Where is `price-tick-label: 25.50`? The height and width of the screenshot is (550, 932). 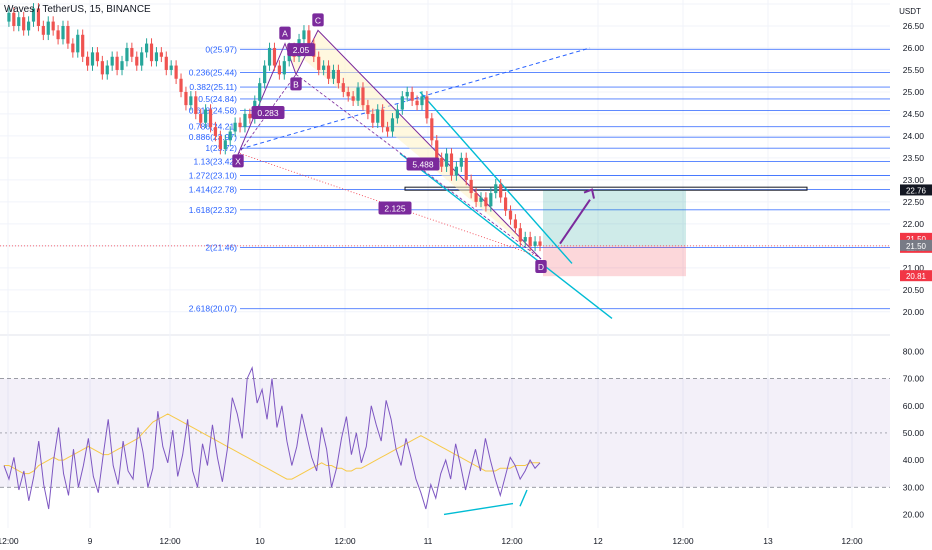
price-tick-label: 25.50 is located at coordinates (914, 70).